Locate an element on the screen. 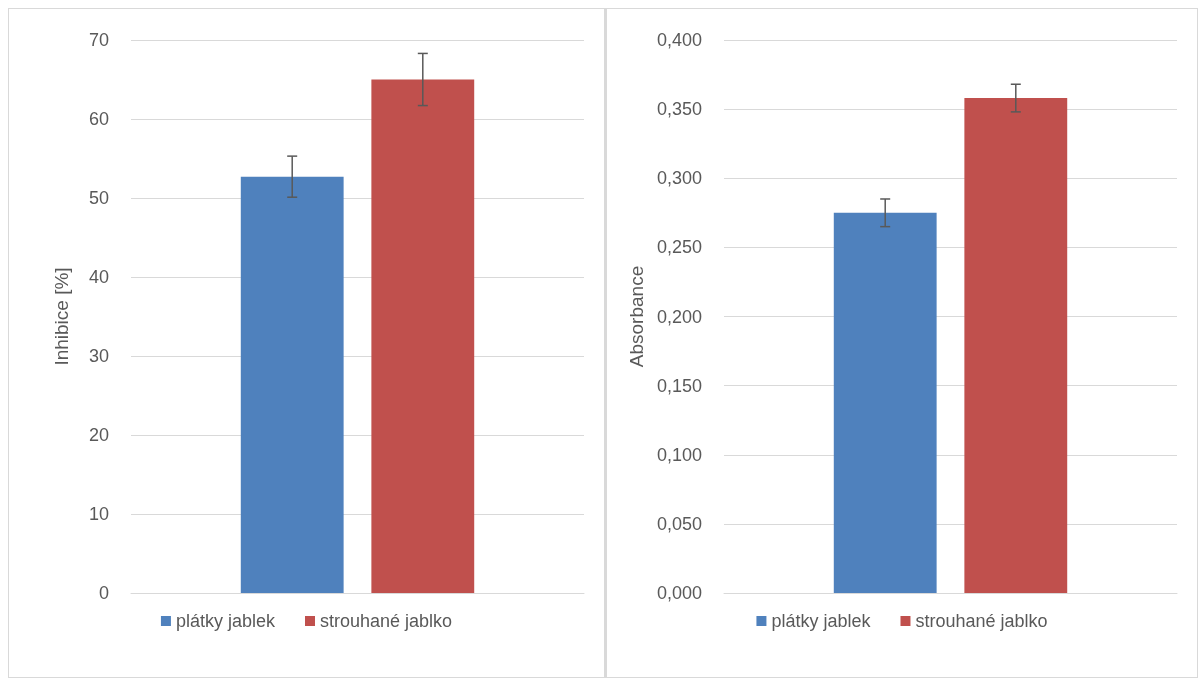 This screenshot has height=684, width=1204. y-tick-label: 0,350 is located at coordinates (679, 109).